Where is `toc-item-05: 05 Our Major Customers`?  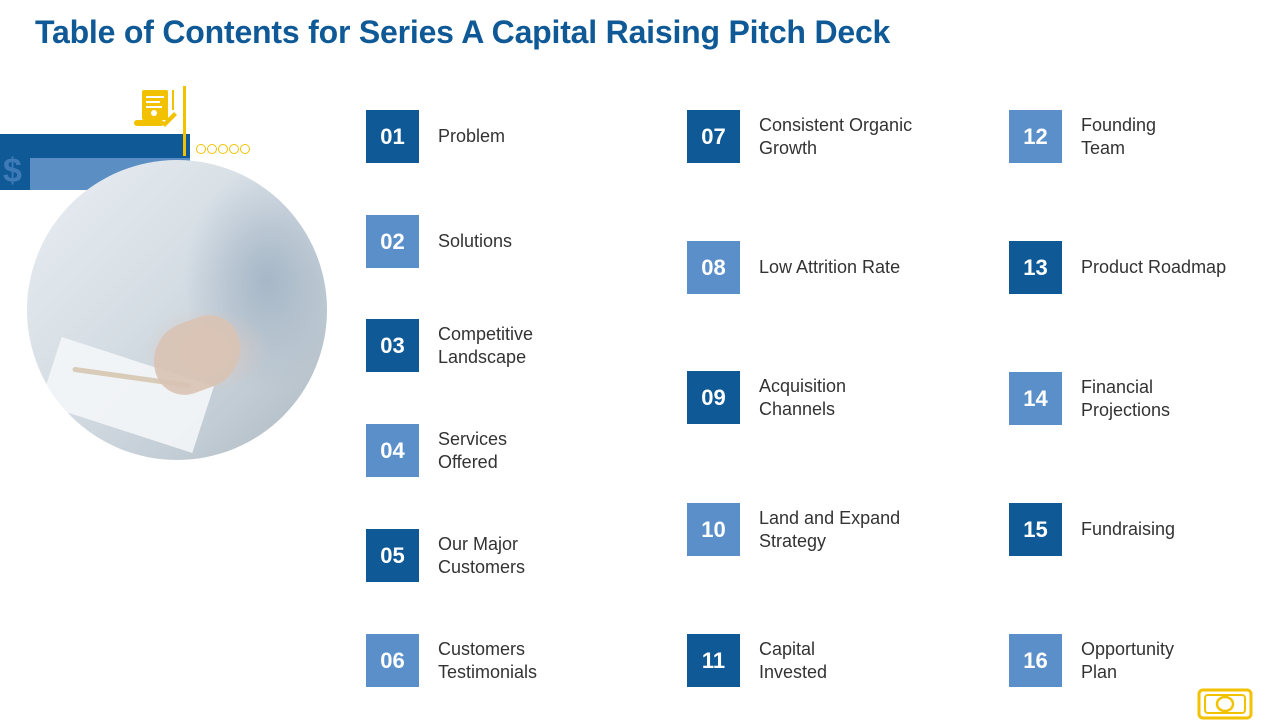 toc-item-05: 05 Our Major Customers is located at coordinates (516, 556).